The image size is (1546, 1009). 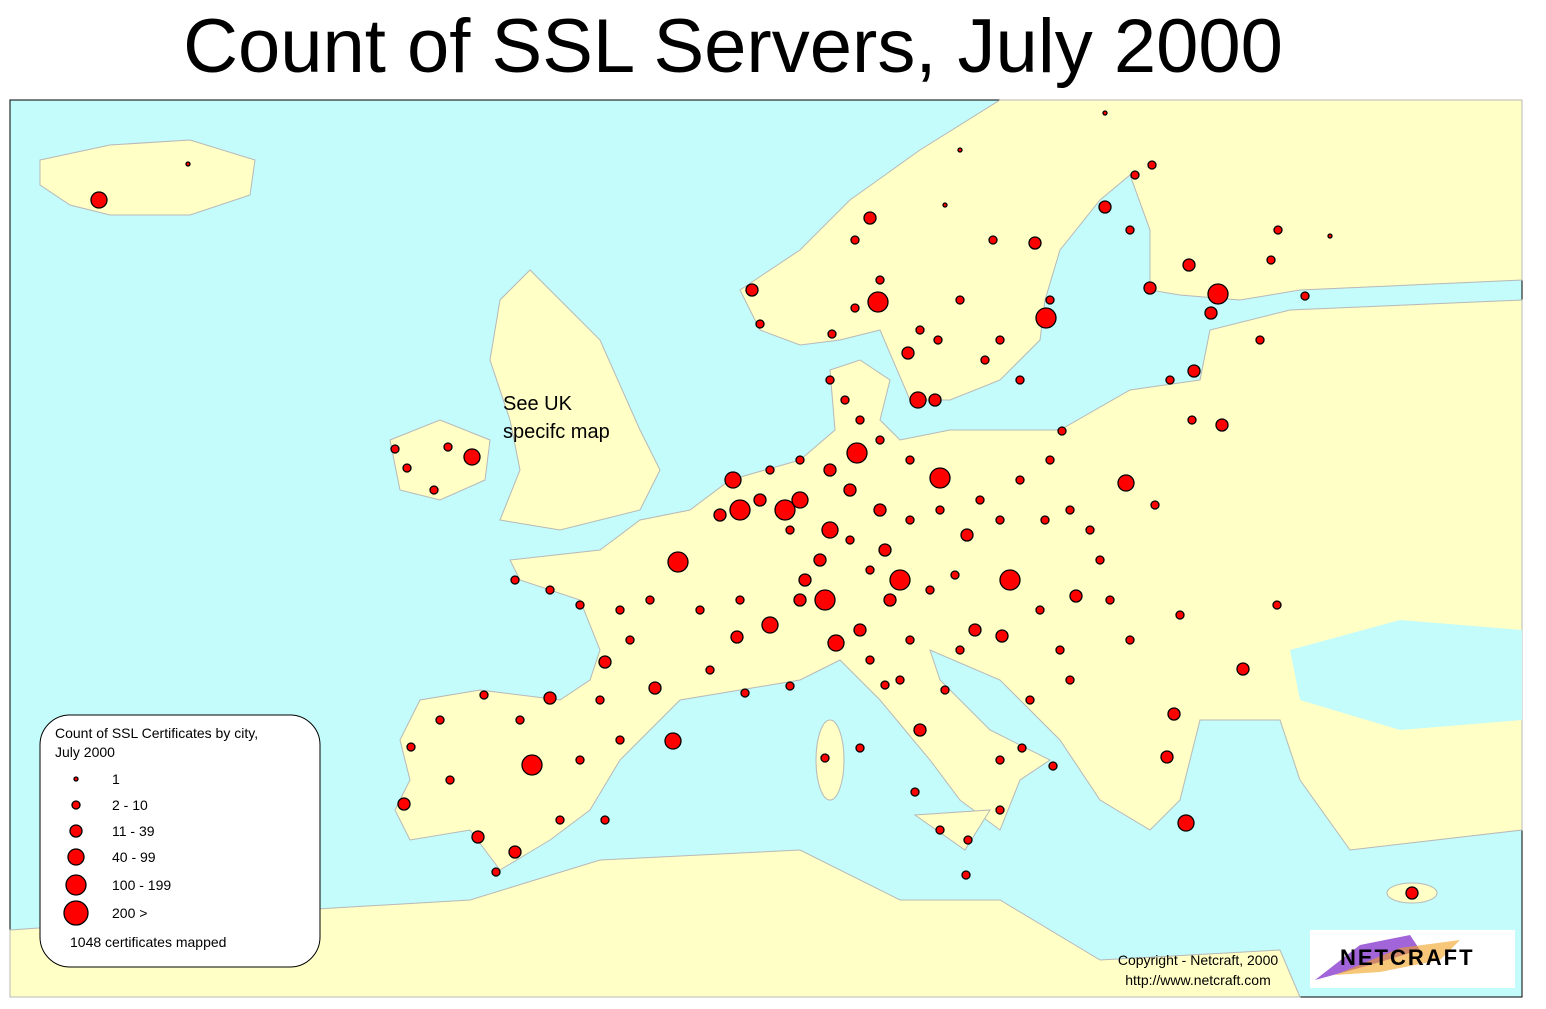 I want to click on legend-label: 200 >, so click(x=129, y=913).